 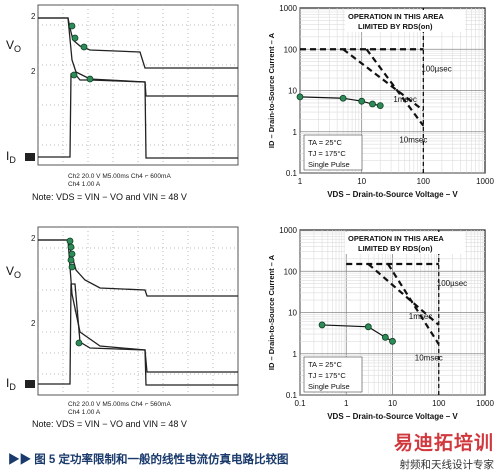 What do you see at coordinates (13, 46) in the screenshot?
I see `vo-label: VO` at bounding box center [13, 46].